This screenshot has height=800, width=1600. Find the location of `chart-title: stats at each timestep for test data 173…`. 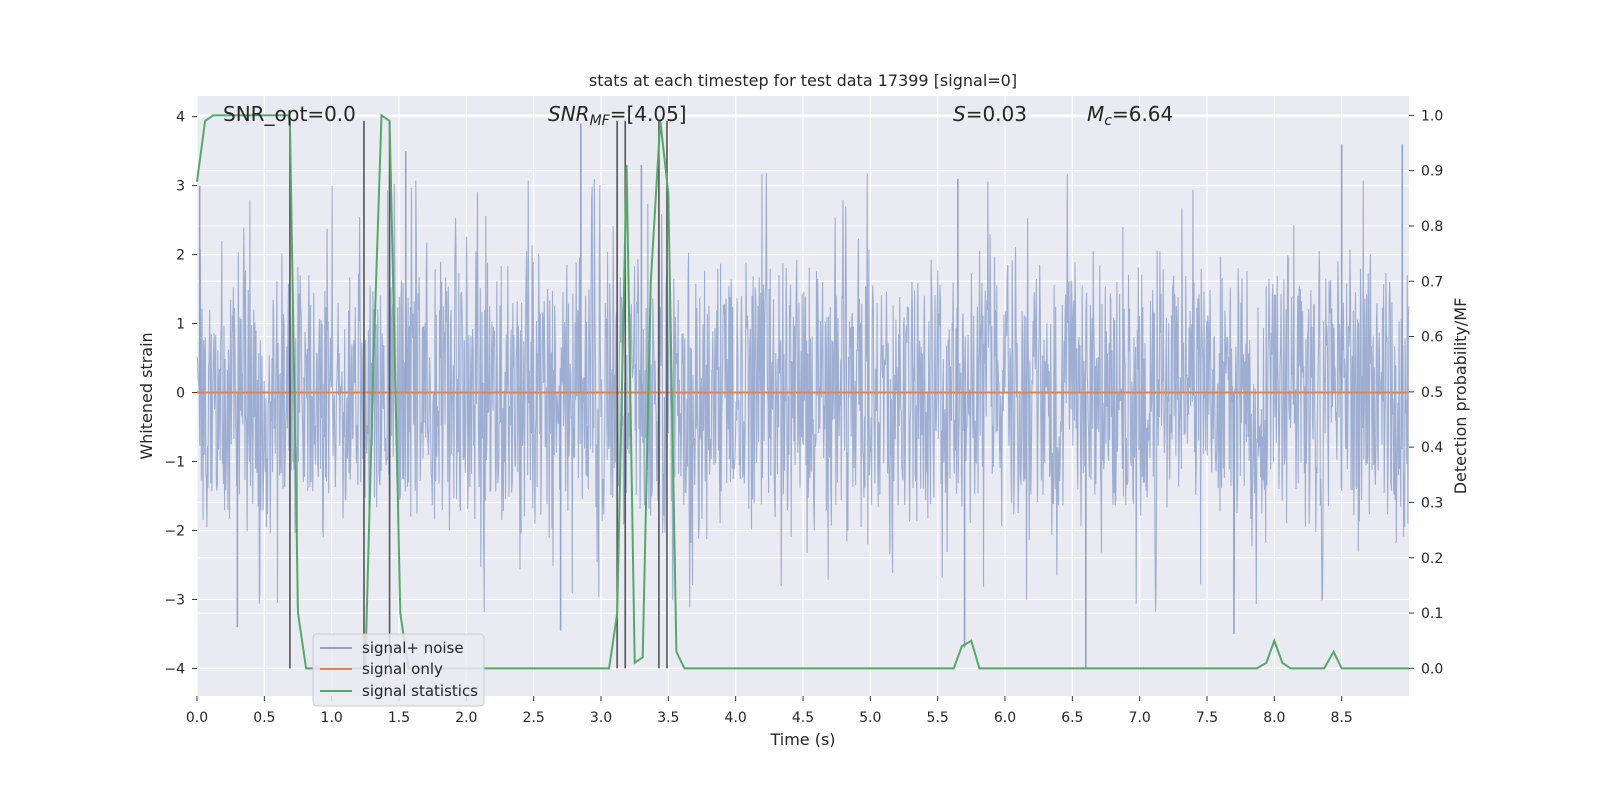

chart-title: stats at each timestep for test data 173… is located at coordinates (803, 80).